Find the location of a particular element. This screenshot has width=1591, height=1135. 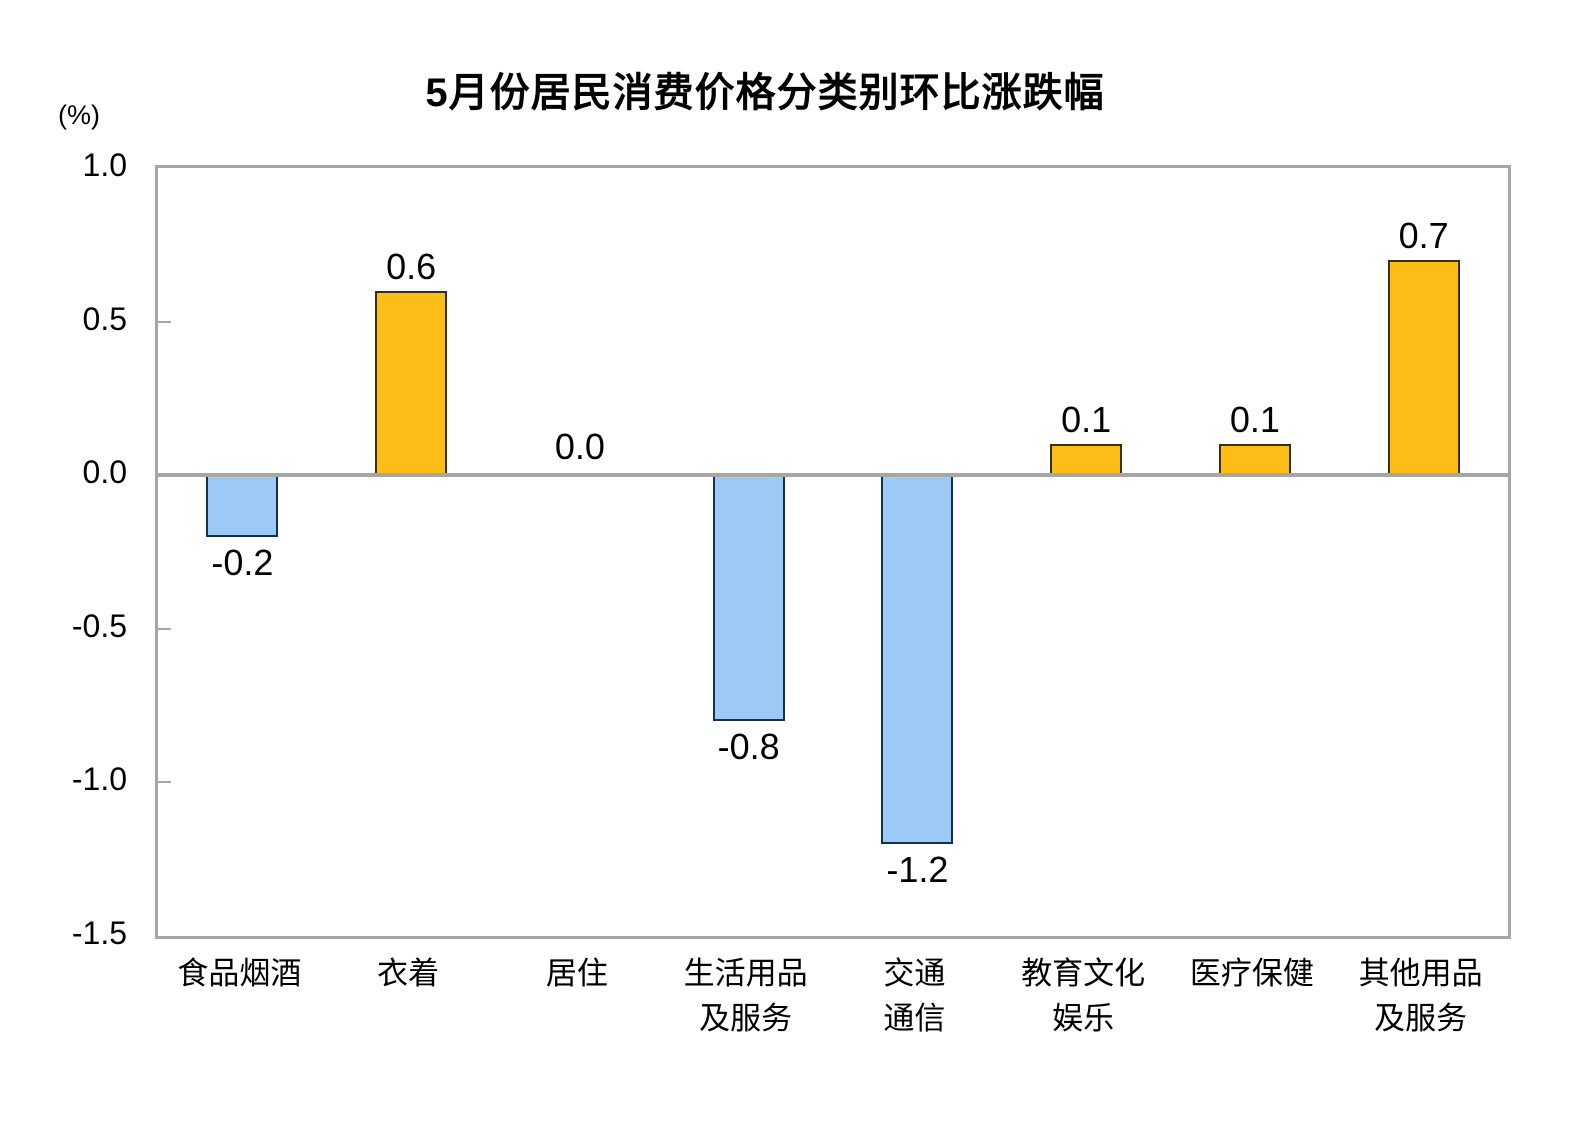

bar-value-label-1: -0.2 is located at coordinates (242, 562).